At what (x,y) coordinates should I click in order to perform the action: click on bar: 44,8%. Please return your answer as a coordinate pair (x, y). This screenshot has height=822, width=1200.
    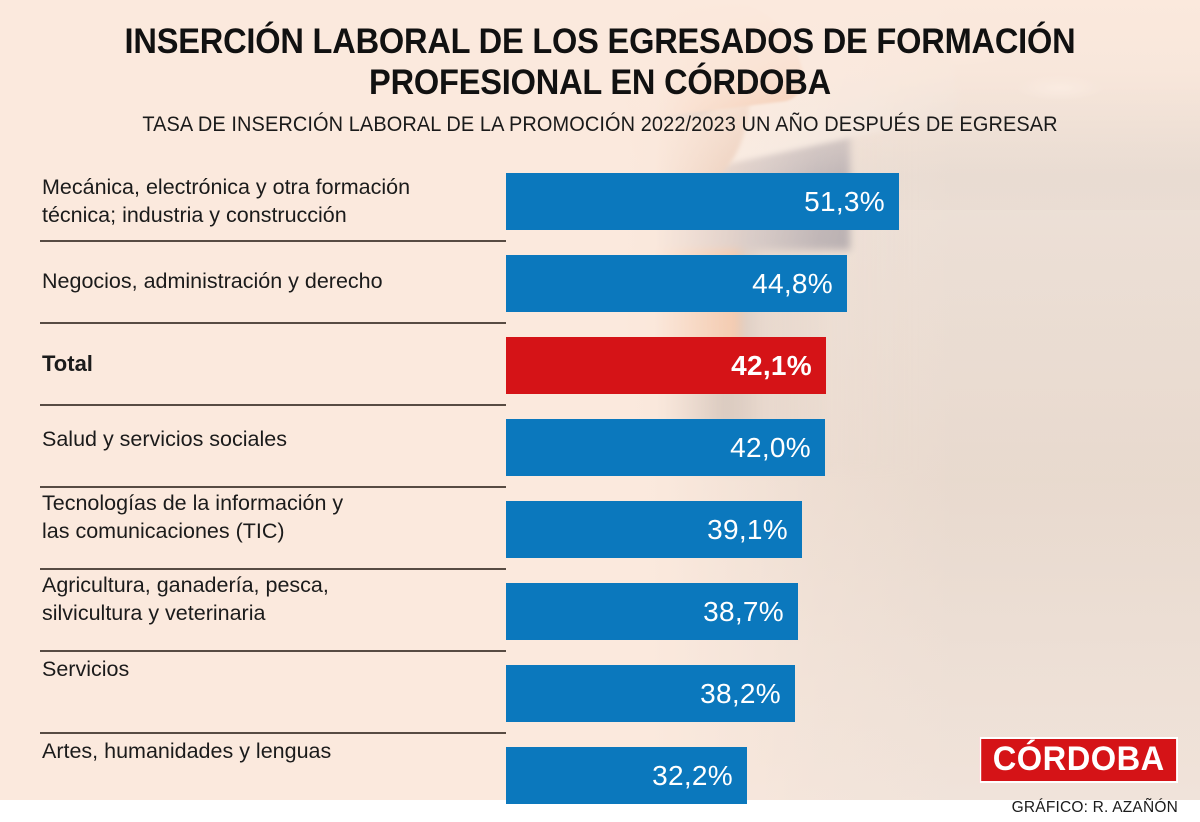
    Looking at the image, I should click on (676, 283).